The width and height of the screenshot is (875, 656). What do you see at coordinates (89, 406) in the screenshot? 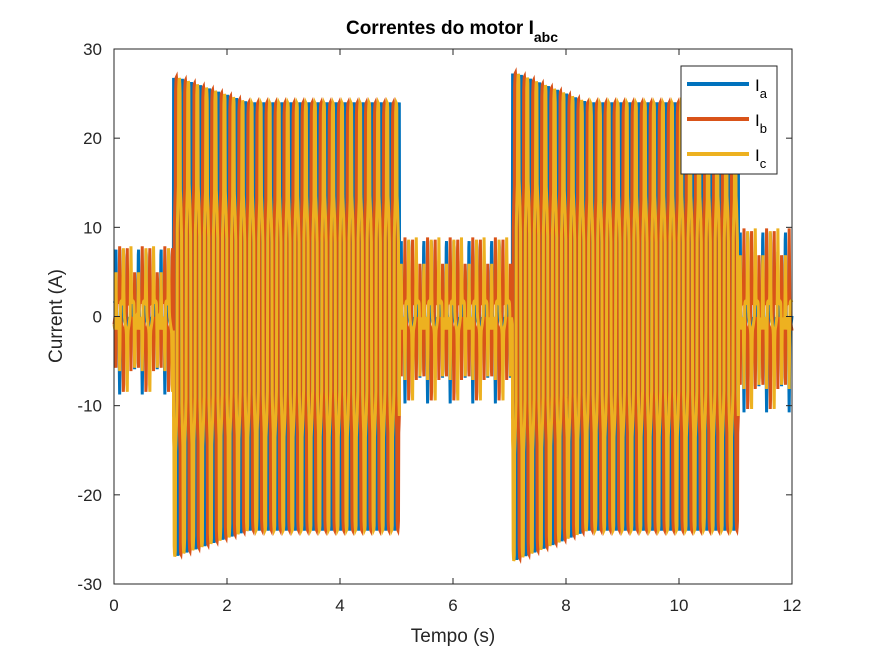
I see `y-tick-label: -10` at bounding box center [89, 406].